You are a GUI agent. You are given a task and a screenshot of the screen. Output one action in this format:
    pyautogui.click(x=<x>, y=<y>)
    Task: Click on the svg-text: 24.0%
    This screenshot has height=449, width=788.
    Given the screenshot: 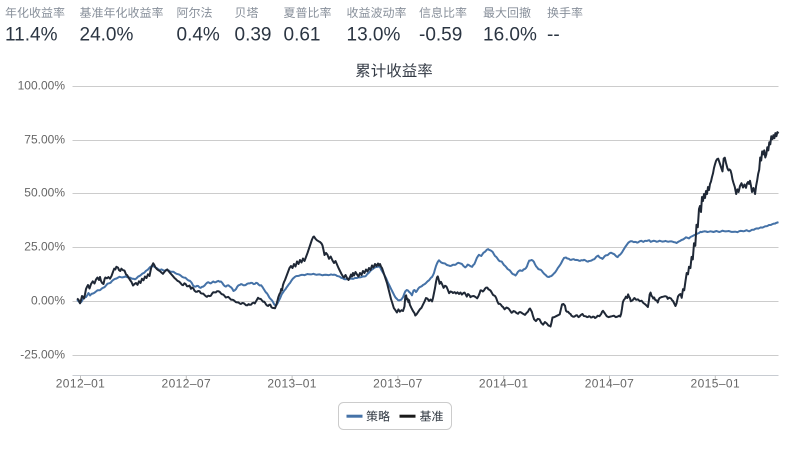 What is the action you would take?
    pyautogui.click(x=107, y=34)
    